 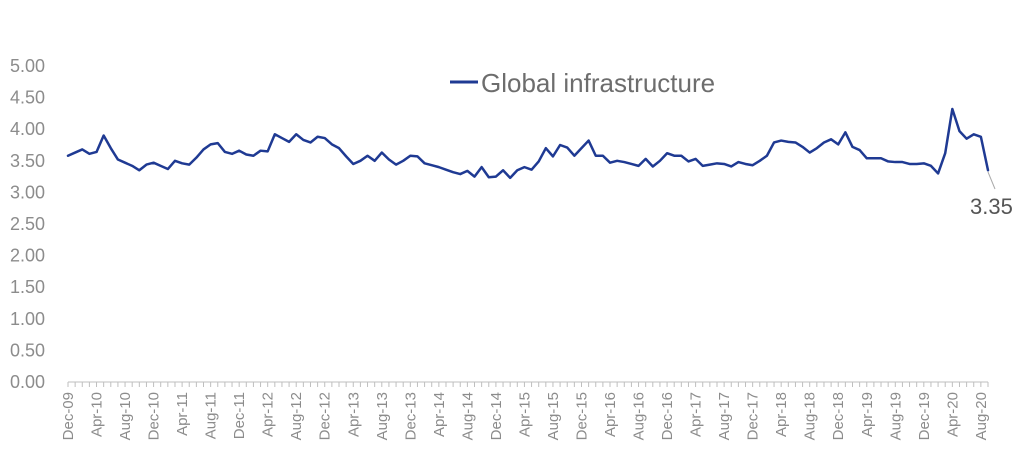 I want to click on x-tick-label: Dec-12, so click(x=325, y=416).